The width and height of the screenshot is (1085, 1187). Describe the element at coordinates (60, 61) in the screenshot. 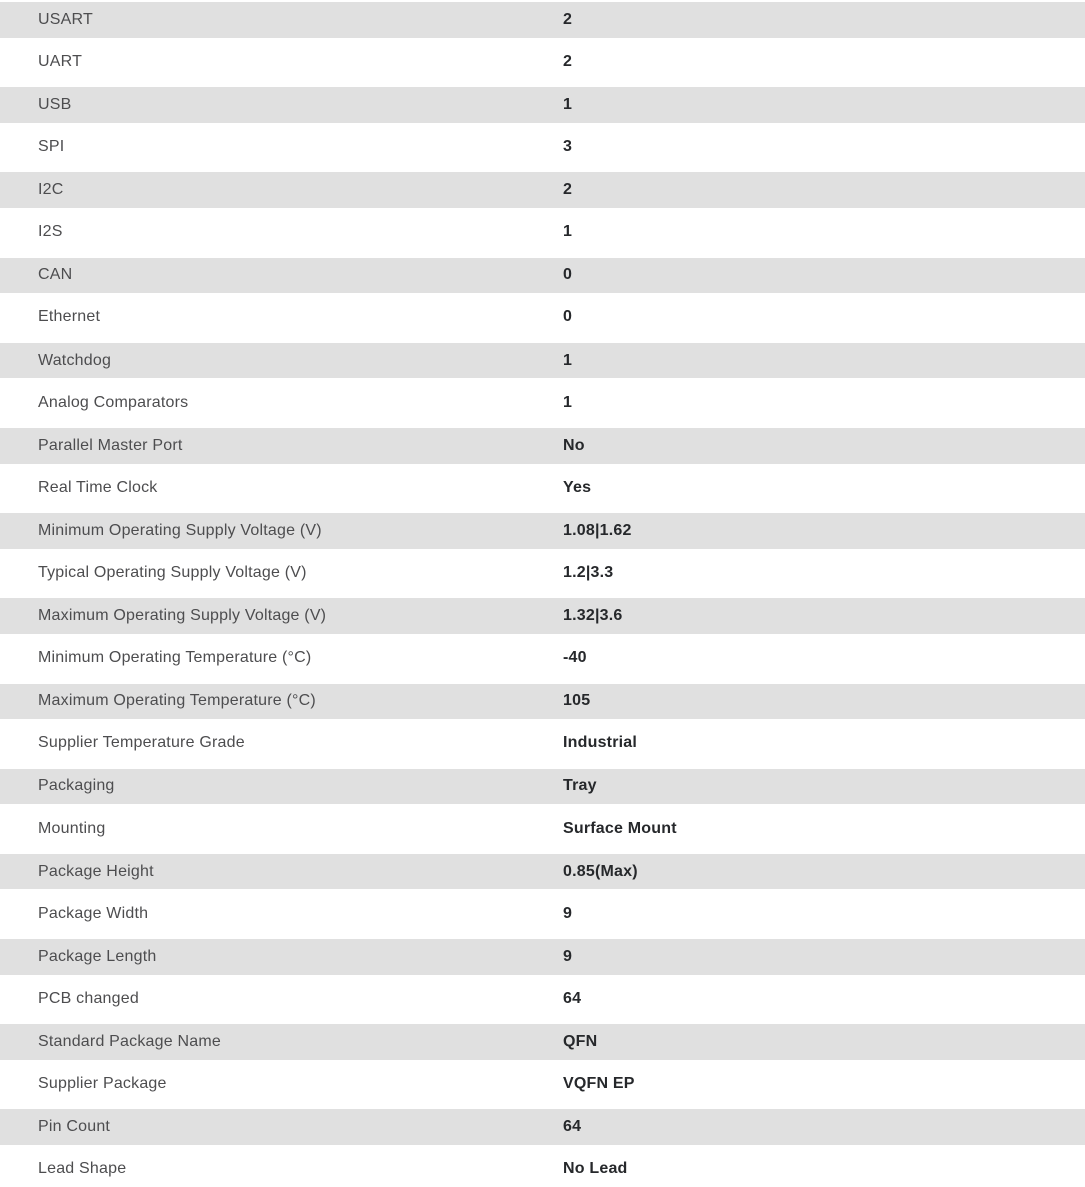

I see `attribute-label: UART` at that location.